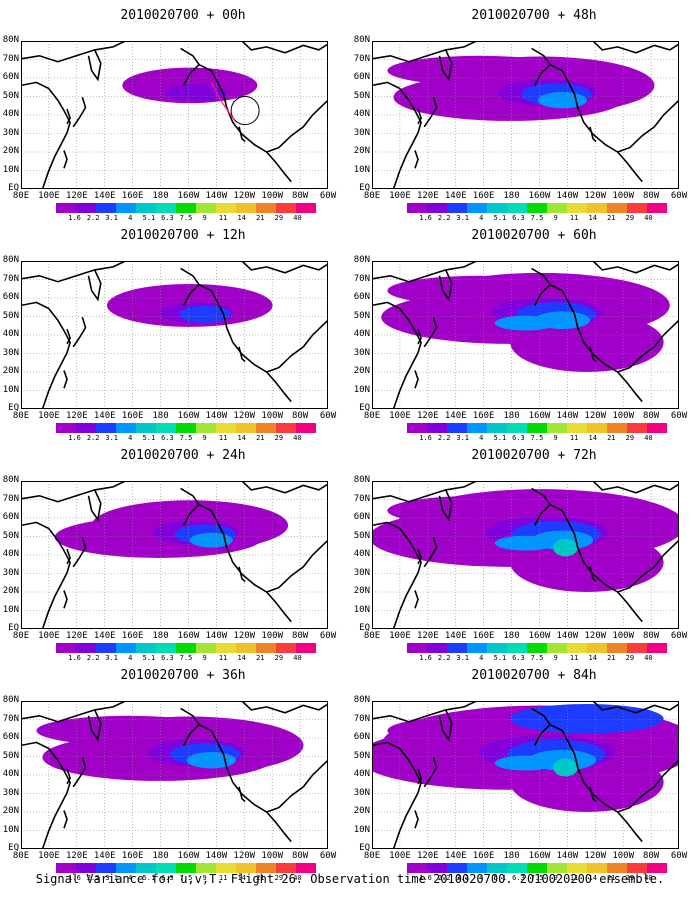  I want to click on colorbar-label: 21, so click(260, 438).